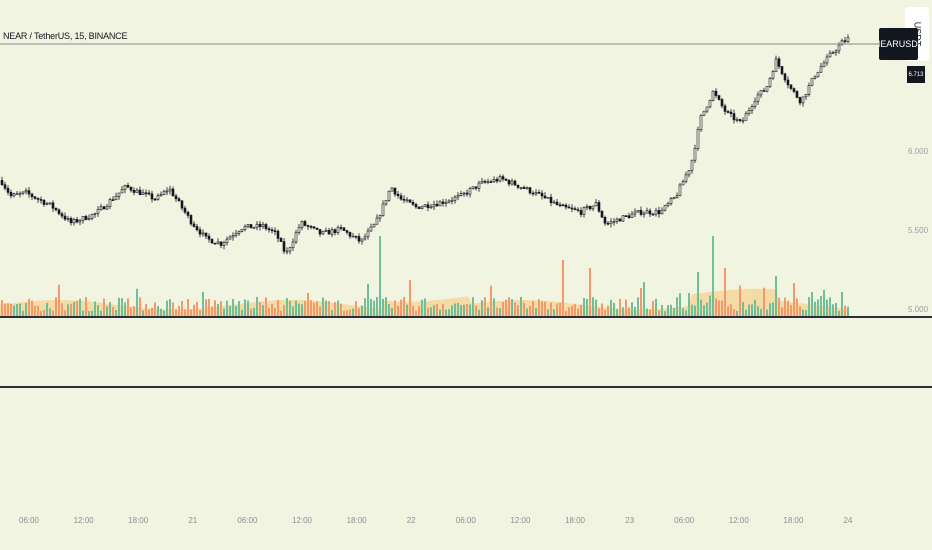 Image resolution: width=932 pixels, height=550 pixels. What do you see at coordinates (83, 520) in the screenshot?
I see `time-tick: 12:00` at bounding box center [83, 520].